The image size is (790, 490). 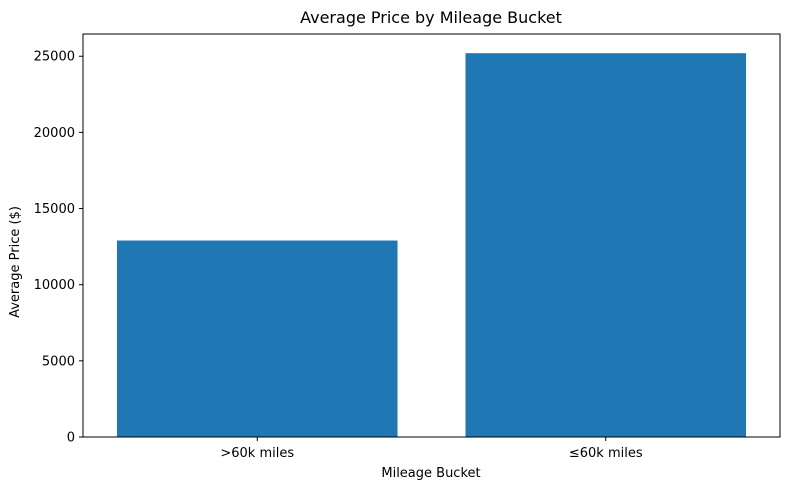 What do you see at coordinates (430, 473) in the screenshot?
I see `x-axis-label: Mileage Bucket` at bounding box center [430, 473].